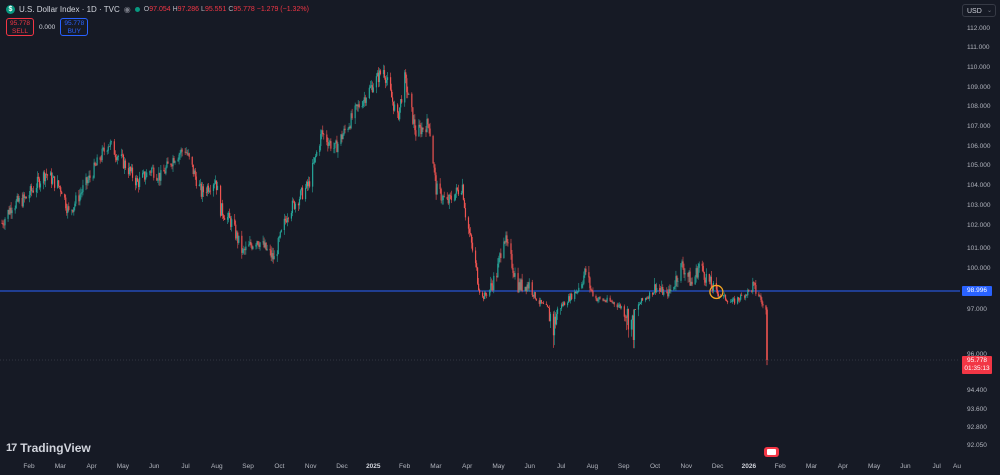 This screenshot has height=475, width=1000. I want to click on sell-button: 95.778 SELL, so click(20, 27).